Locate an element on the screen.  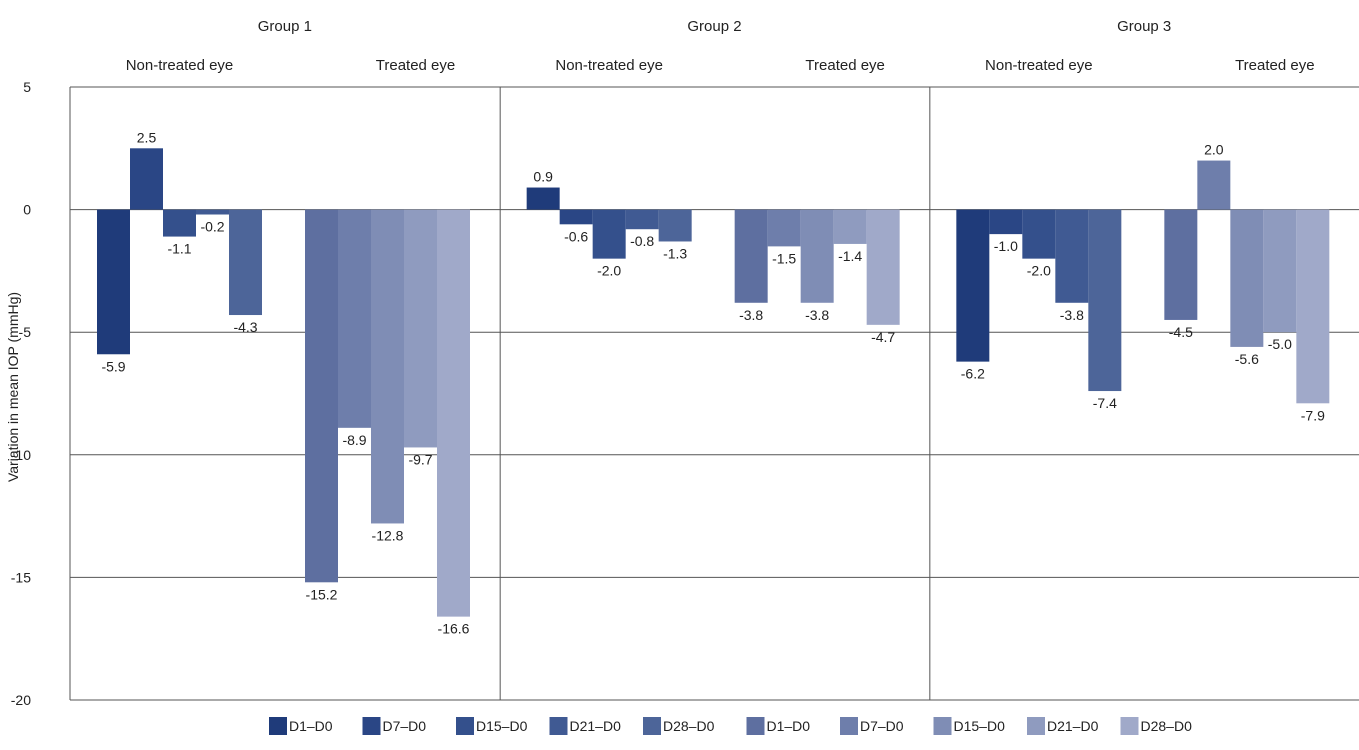
data-label: -15.2 is located at coordinates (322, 594).